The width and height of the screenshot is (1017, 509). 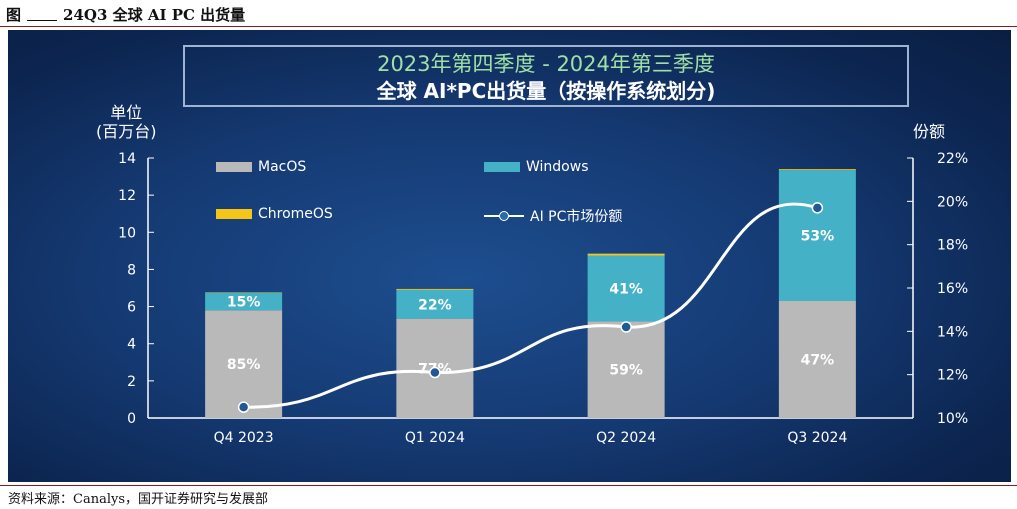 I want to click on y-tick-label: 14, so click(x=127, y=159).